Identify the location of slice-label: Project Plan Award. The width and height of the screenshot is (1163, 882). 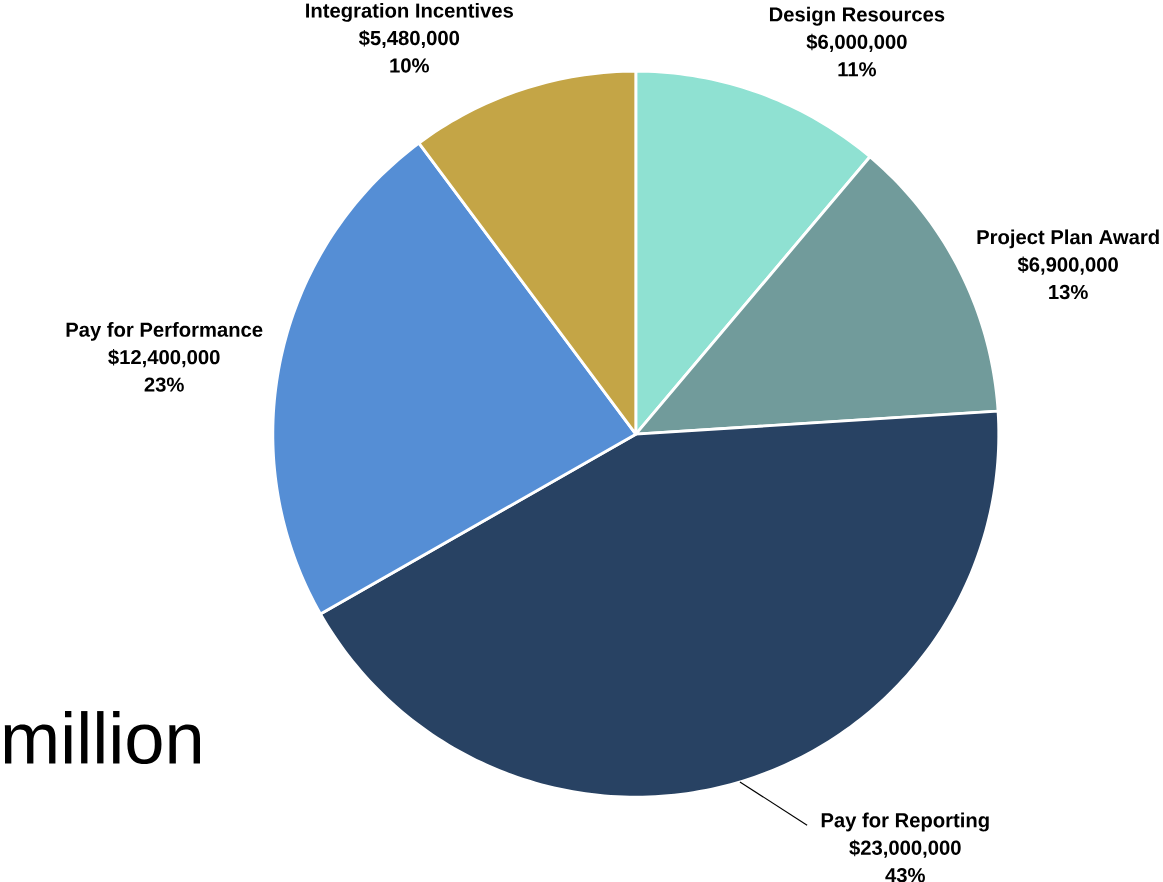
(1068, 239).